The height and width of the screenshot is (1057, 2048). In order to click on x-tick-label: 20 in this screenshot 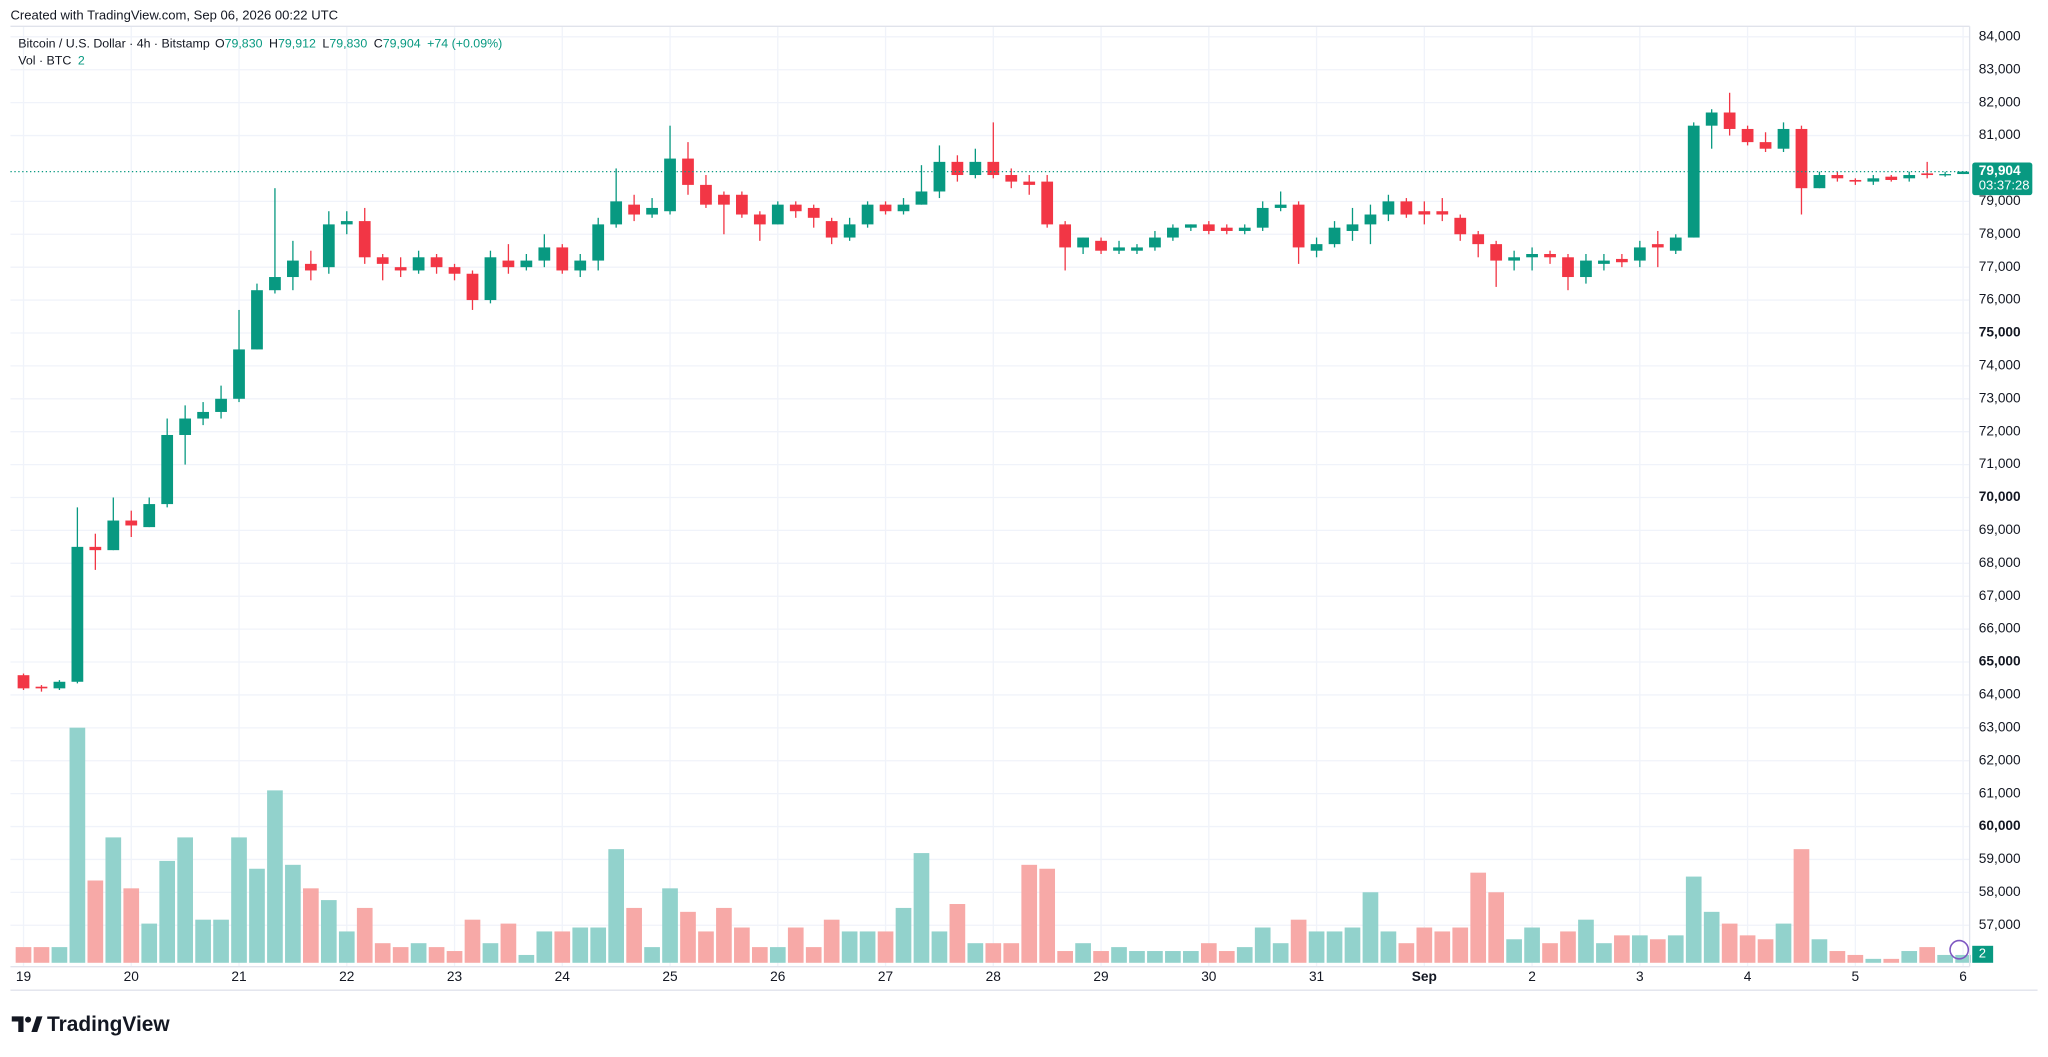, I will do `click(132, 976)`.